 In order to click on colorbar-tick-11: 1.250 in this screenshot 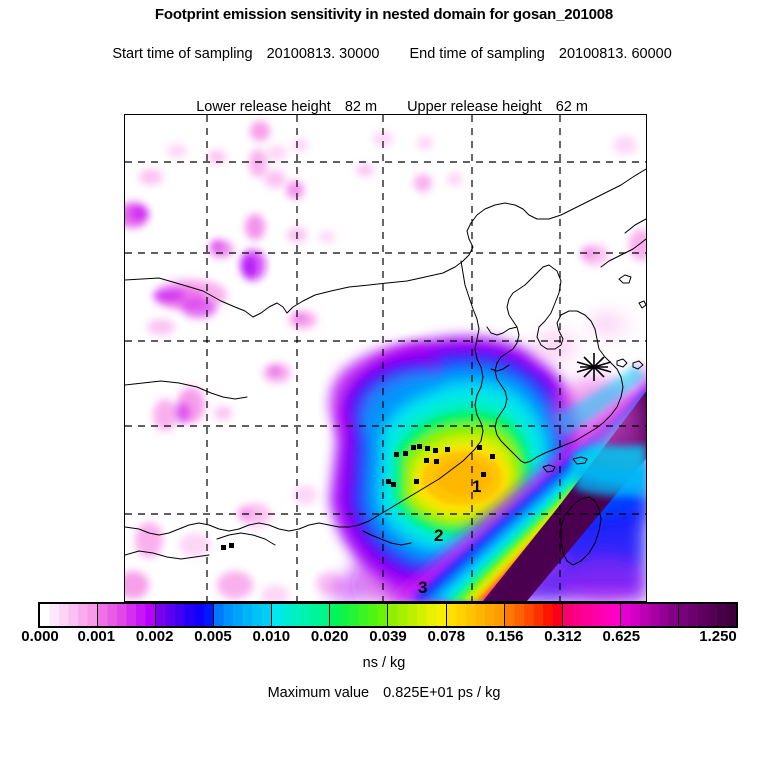, I will do `click(718, 636)`.